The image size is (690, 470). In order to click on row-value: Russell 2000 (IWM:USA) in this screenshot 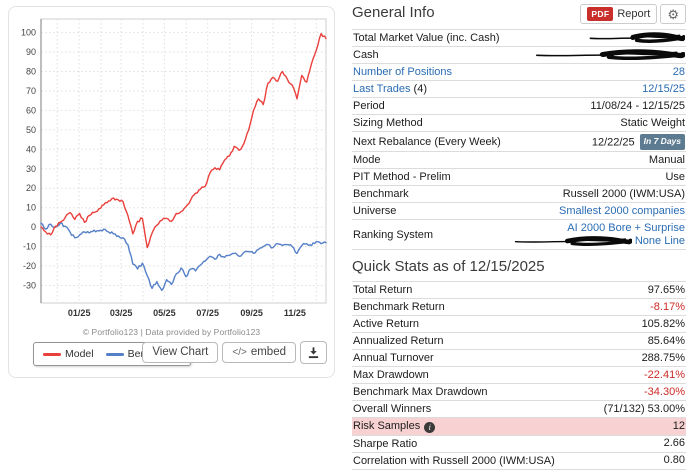, I will do `click(623, 193)`.